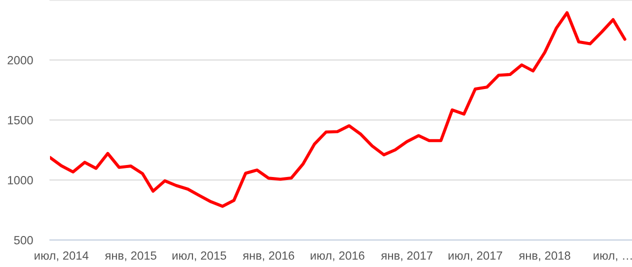 This screenshot has height=267, width=632. What do you see at coordinates (475, 256) in the screenshot?
I see `x-tick-label: июл, 2017` at bounding box center [475, 256].